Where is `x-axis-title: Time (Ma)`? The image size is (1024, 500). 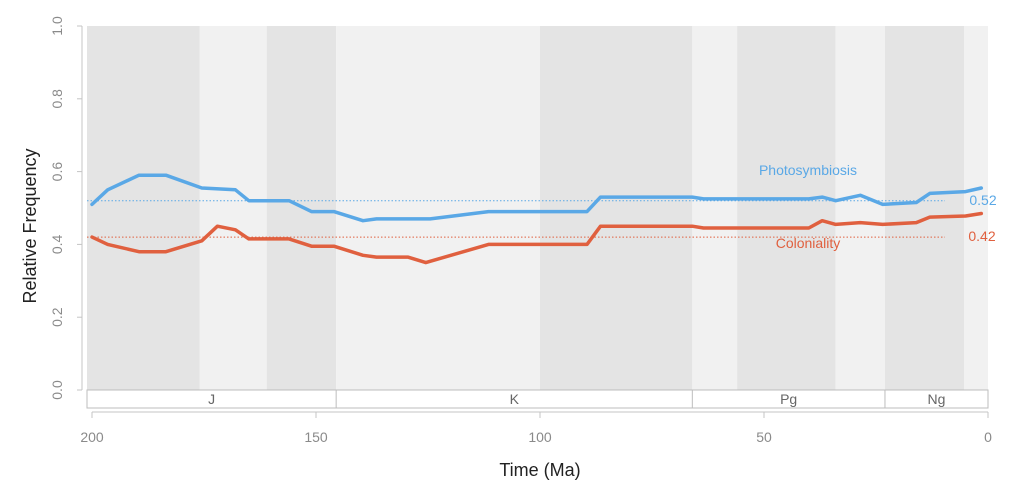
x-axis-title: Time (Ma) is located at coordinates (539, 470).